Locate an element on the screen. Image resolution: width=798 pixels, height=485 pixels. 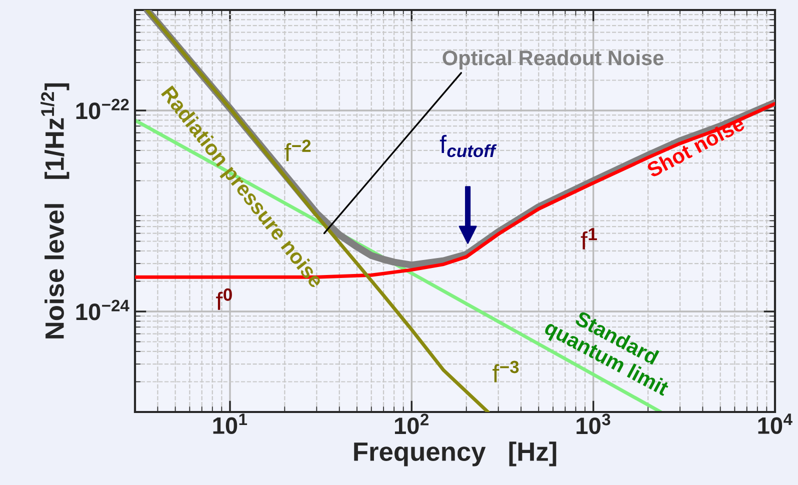
x-tick-label: 10$^{1}$ is located at coordinates (230, 424).